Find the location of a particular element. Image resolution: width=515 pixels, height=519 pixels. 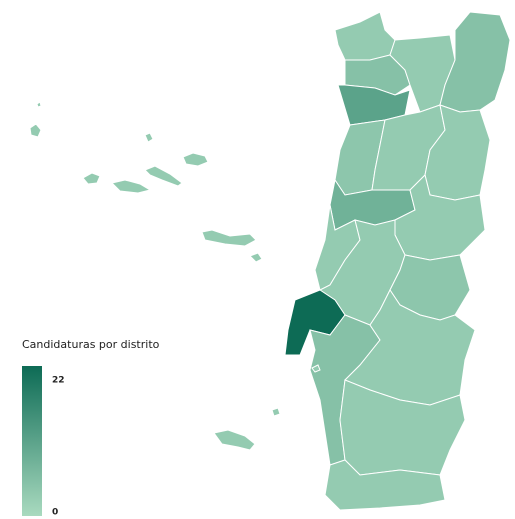

legend-min: 0 is located at coordinates (55, 513).